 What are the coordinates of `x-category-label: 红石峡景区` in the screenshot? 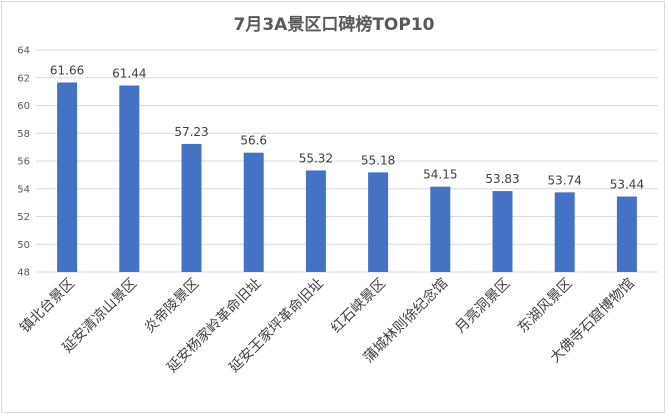 It's located at (358, 306).